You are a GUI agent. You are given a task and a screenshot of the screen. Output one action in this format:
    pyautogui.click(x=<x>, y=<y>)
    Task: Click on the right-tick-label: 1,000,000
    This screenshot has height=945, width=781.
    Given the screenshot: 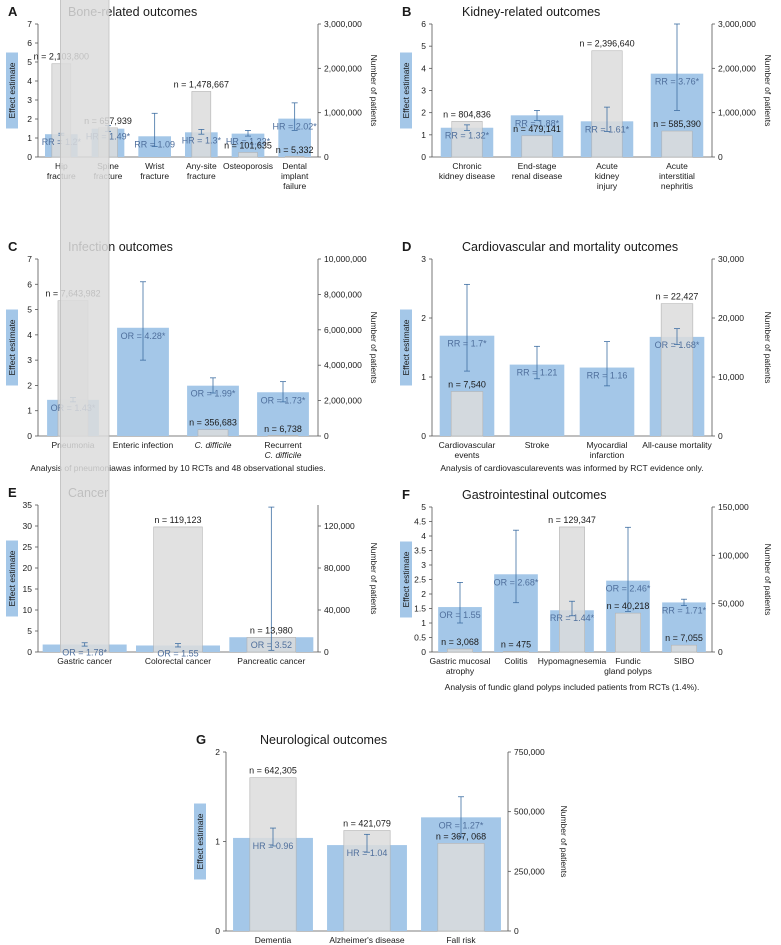 What is the action you would take?
    pyautogui.click(x=343, y=113)
    